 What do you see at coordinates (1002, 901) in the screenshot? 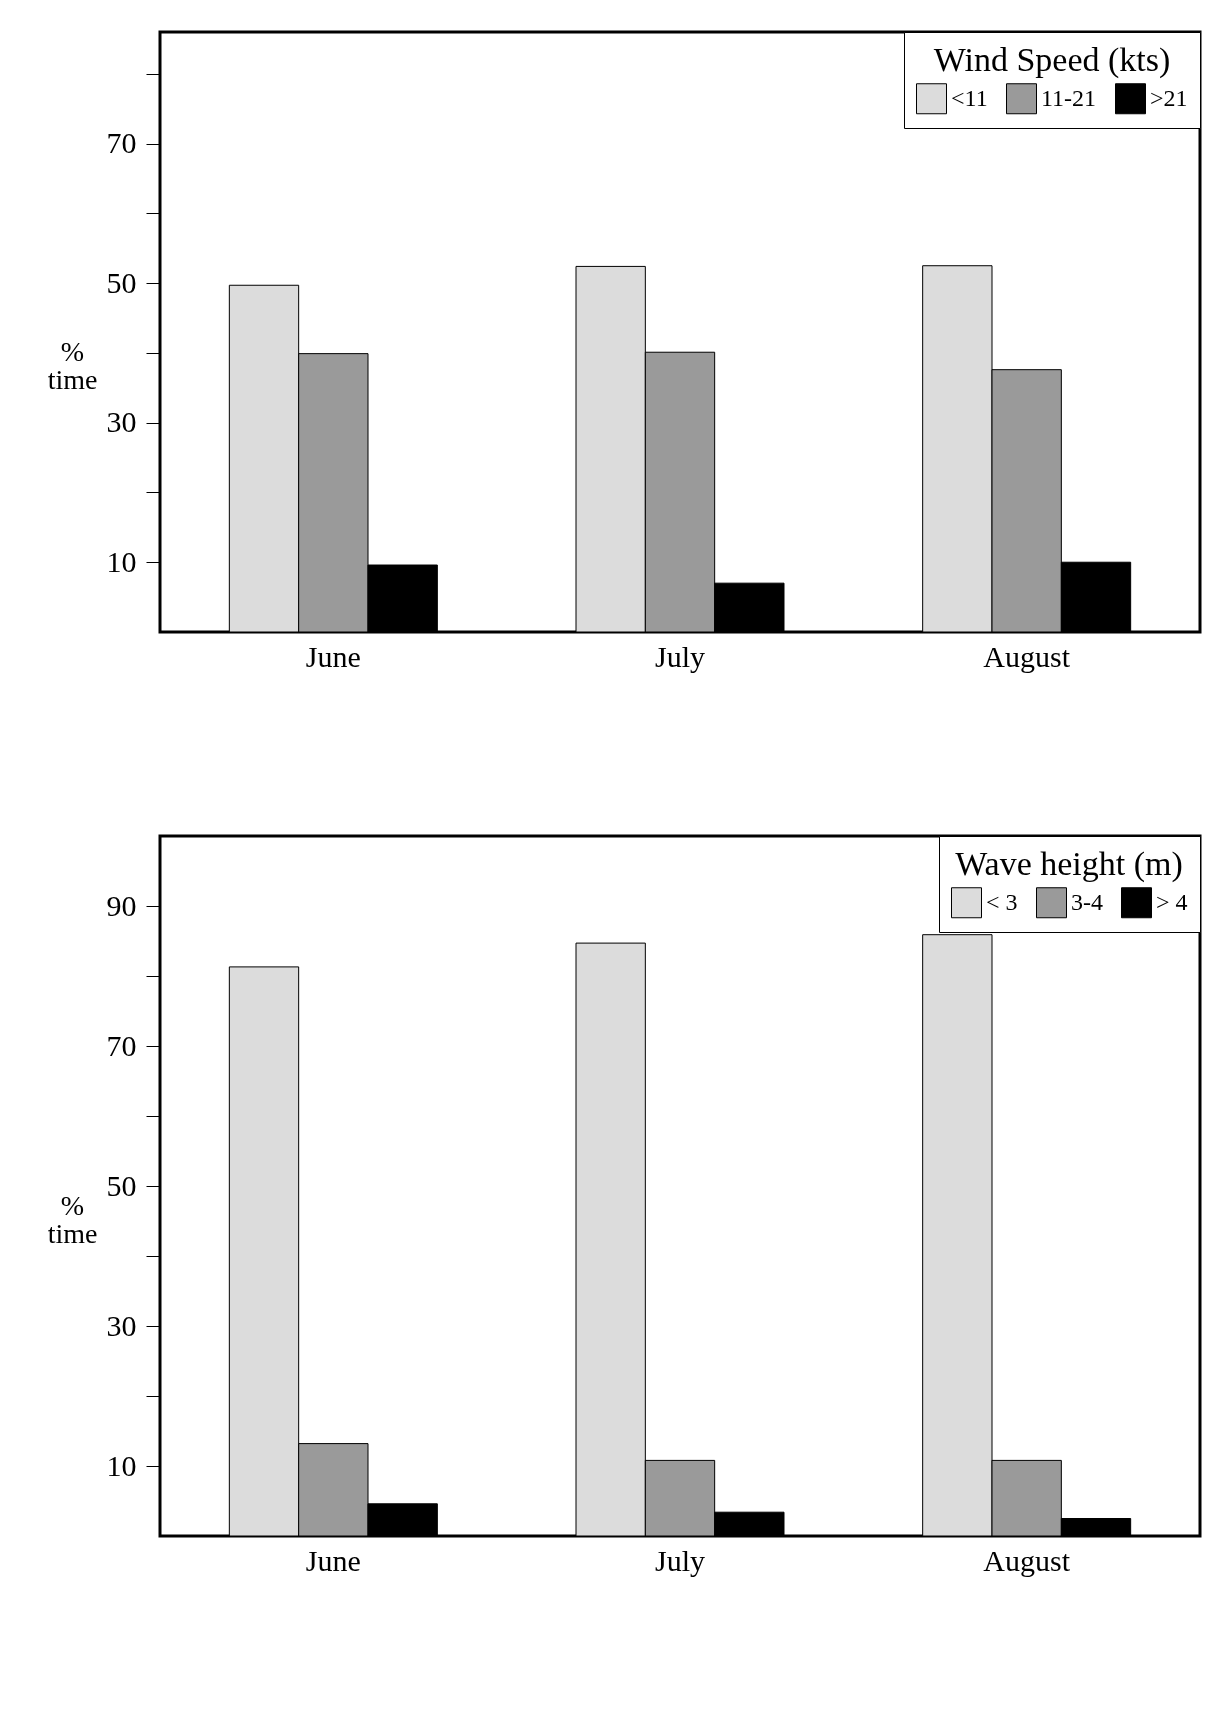
I see `legend-label: < 3` at bounding box center [1002, 901].